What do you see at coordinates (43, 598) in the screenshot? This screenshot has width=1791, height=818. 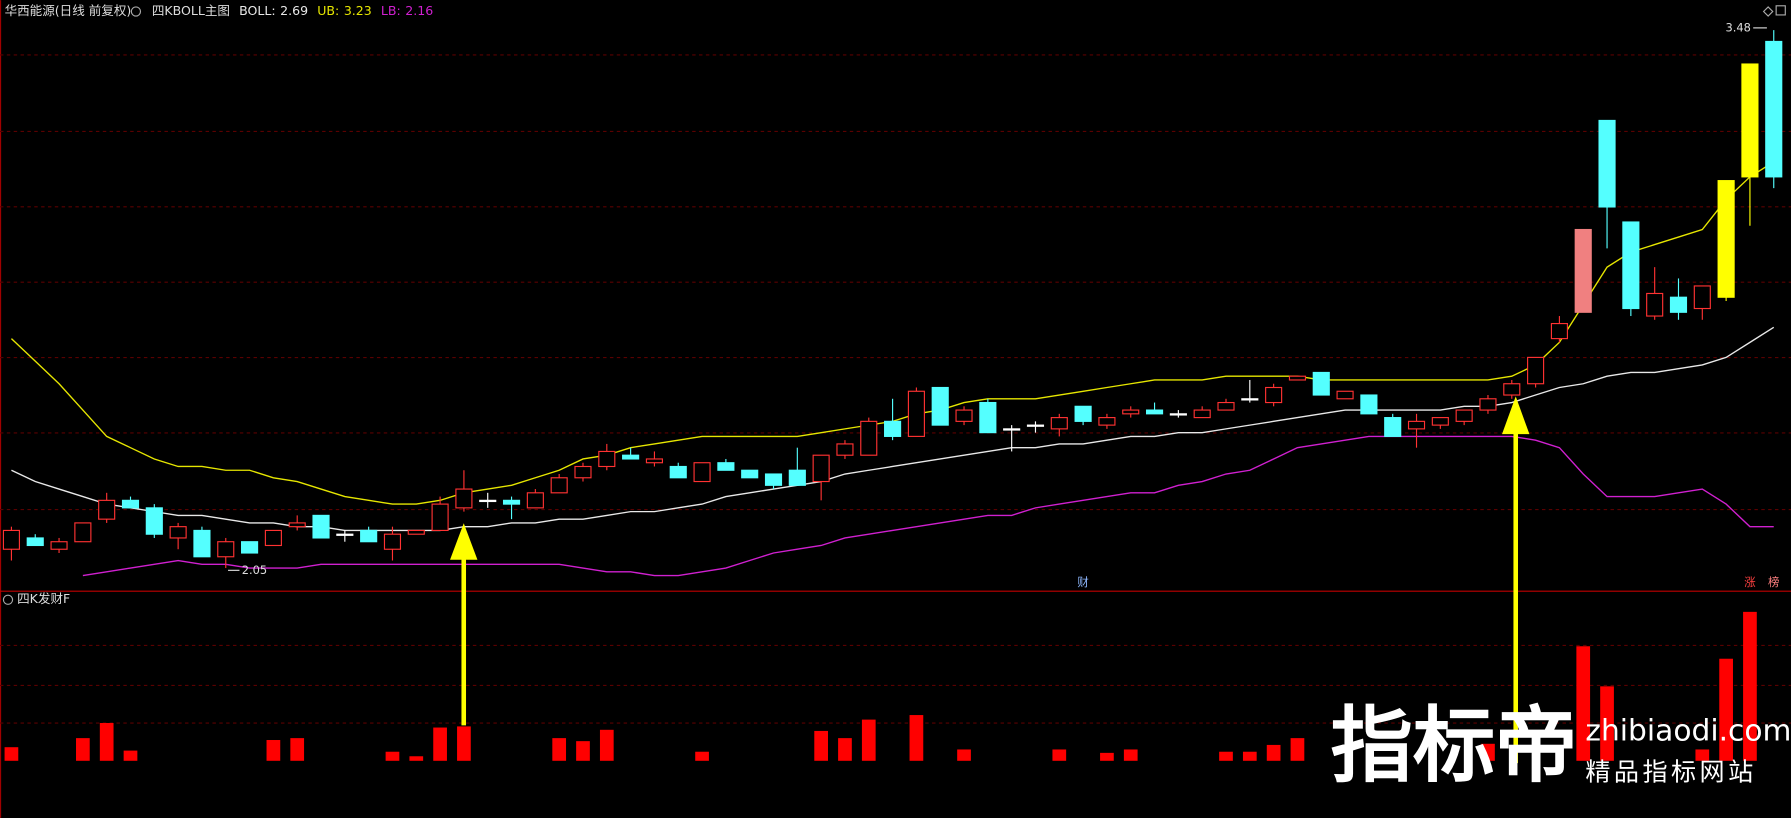 I see `panel-title: 四K发财F` at bounding box center [43, 598].